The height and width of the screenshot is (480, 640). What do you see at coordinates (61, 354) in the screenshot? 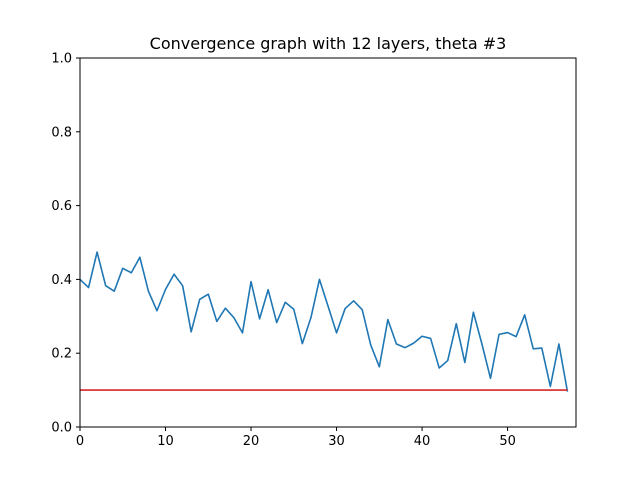
I see `y-tick-label: 0.2` at bounding box center [61, 354].